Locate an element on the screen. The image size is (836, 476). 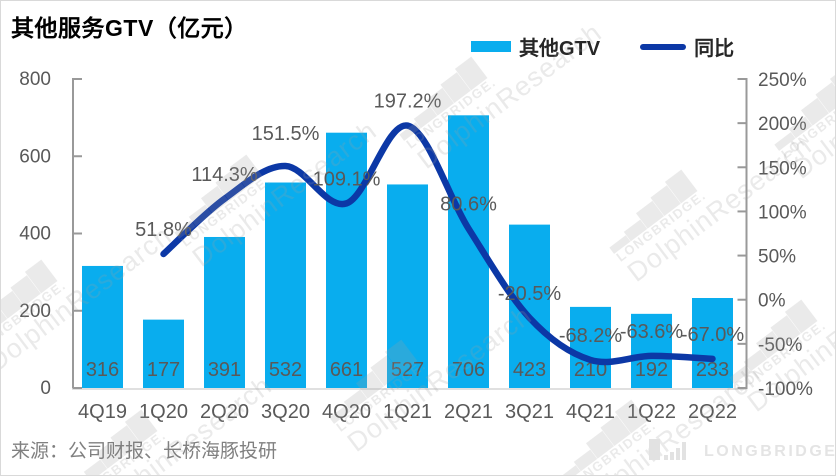
longbridge-logo-text: LONGBRIDGE is located at coordinates (770, 451).